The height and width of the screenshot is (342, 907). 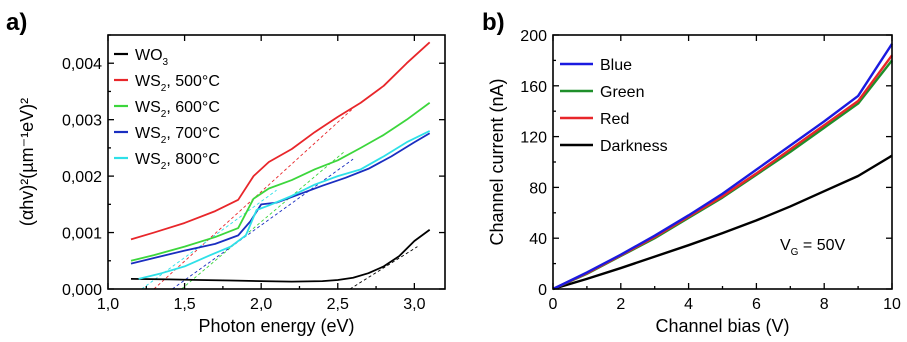 I want to click on legend-label: Red, so click(x=614, y=119).